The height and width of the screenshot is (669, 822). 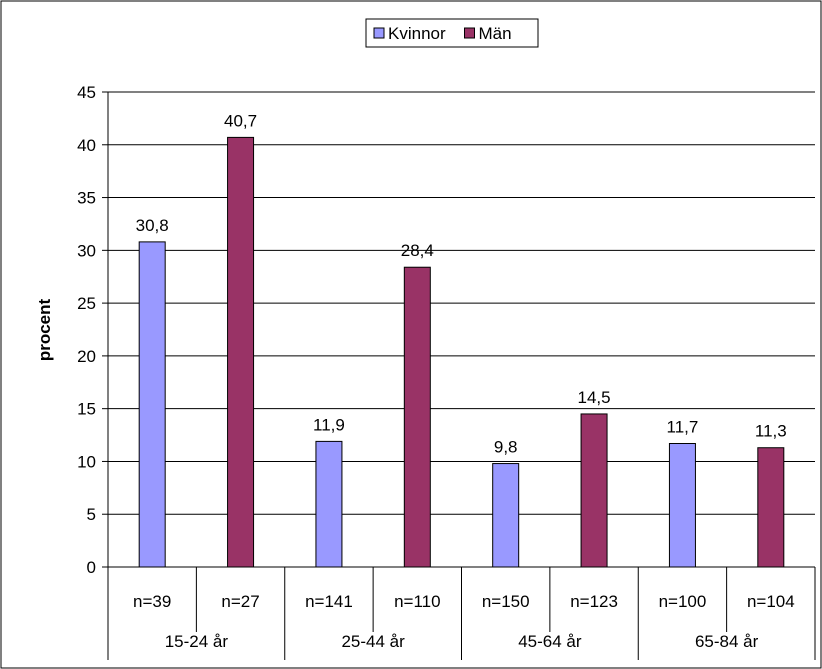 What do you see at coordinates (197, 641) in the screenshot?
I see `group-label: 15-24 år` at bounding box center [197, 641].